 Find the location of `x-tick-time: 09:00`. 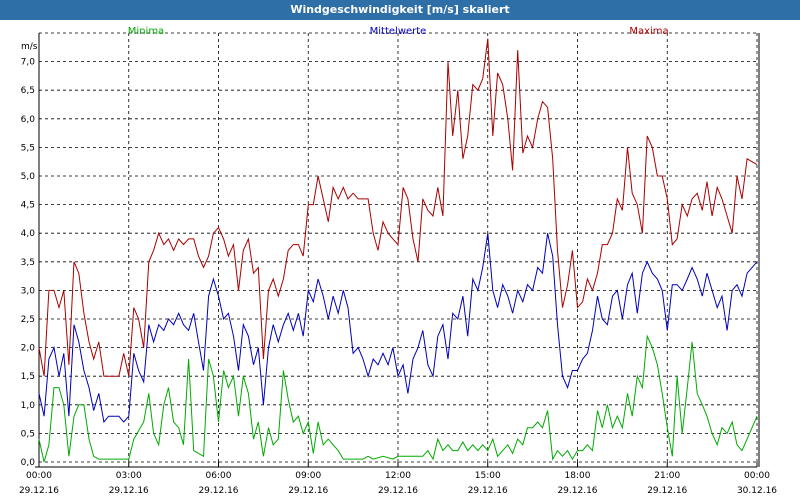

x-tick-time: 09:00 is located at coordinates (308, 476).